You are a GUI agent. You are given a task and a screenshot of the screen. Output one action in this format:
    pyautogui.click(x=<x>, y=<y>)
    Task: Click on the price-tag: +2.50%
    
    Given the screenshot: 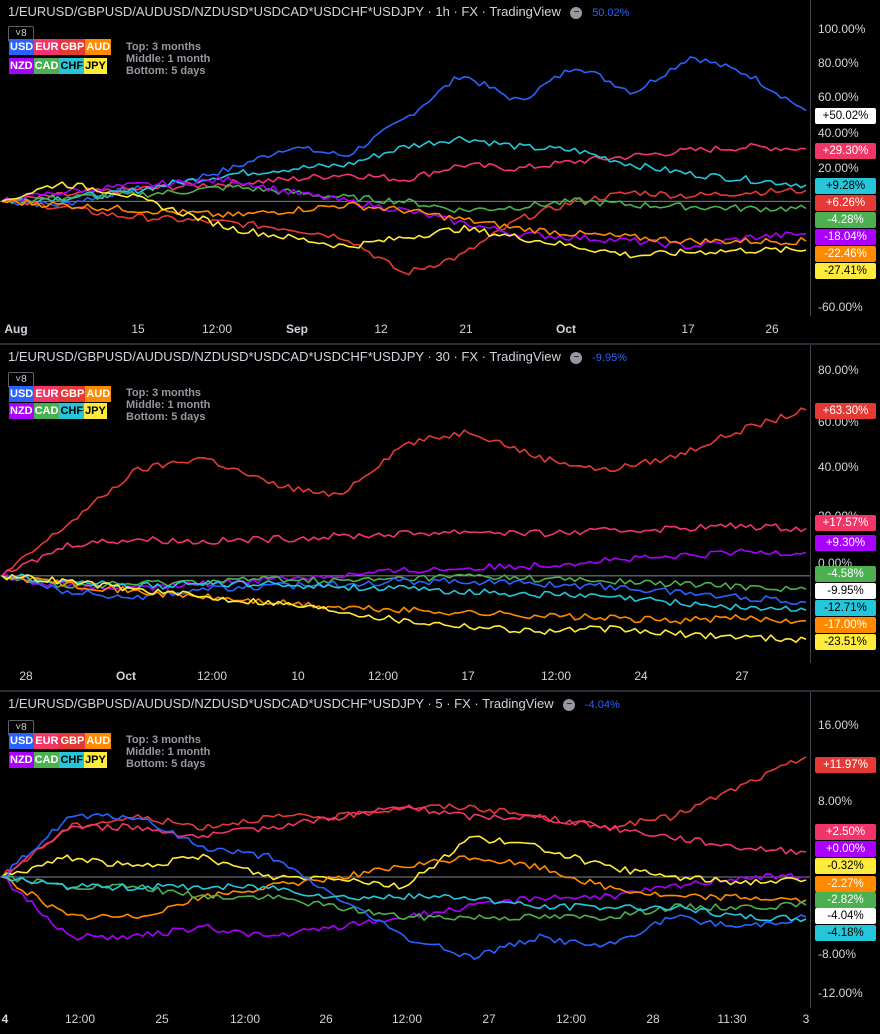 What is the action you would take?
    pyautogui.click(x=845, y=832)
    